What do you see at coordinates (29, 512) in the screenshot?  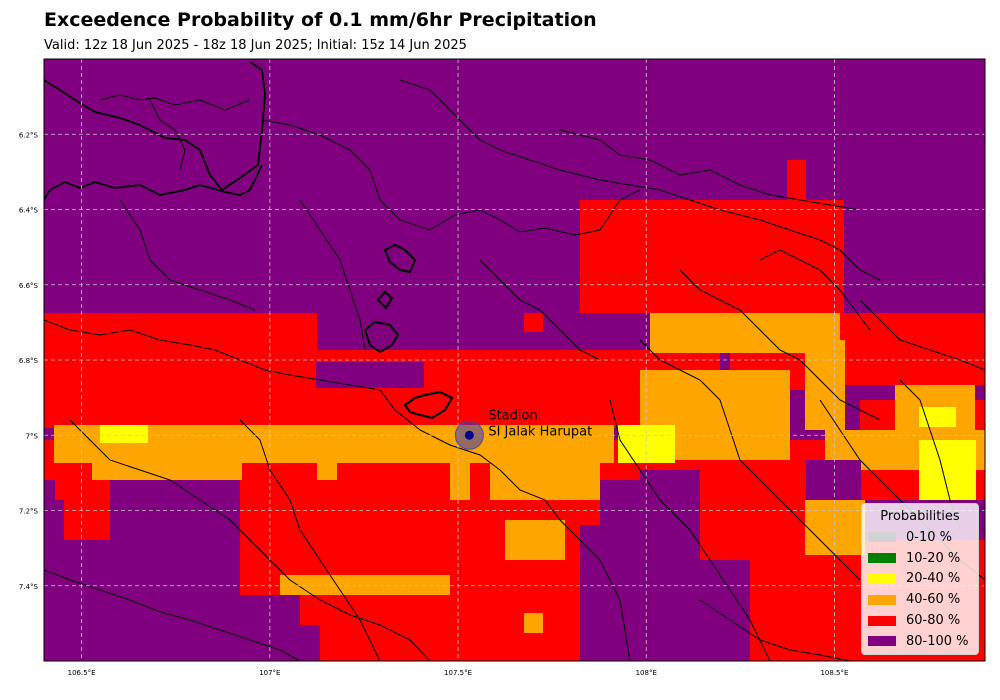 I see `y-tick-label: 7.2°S` at bounding box center [29, 512].